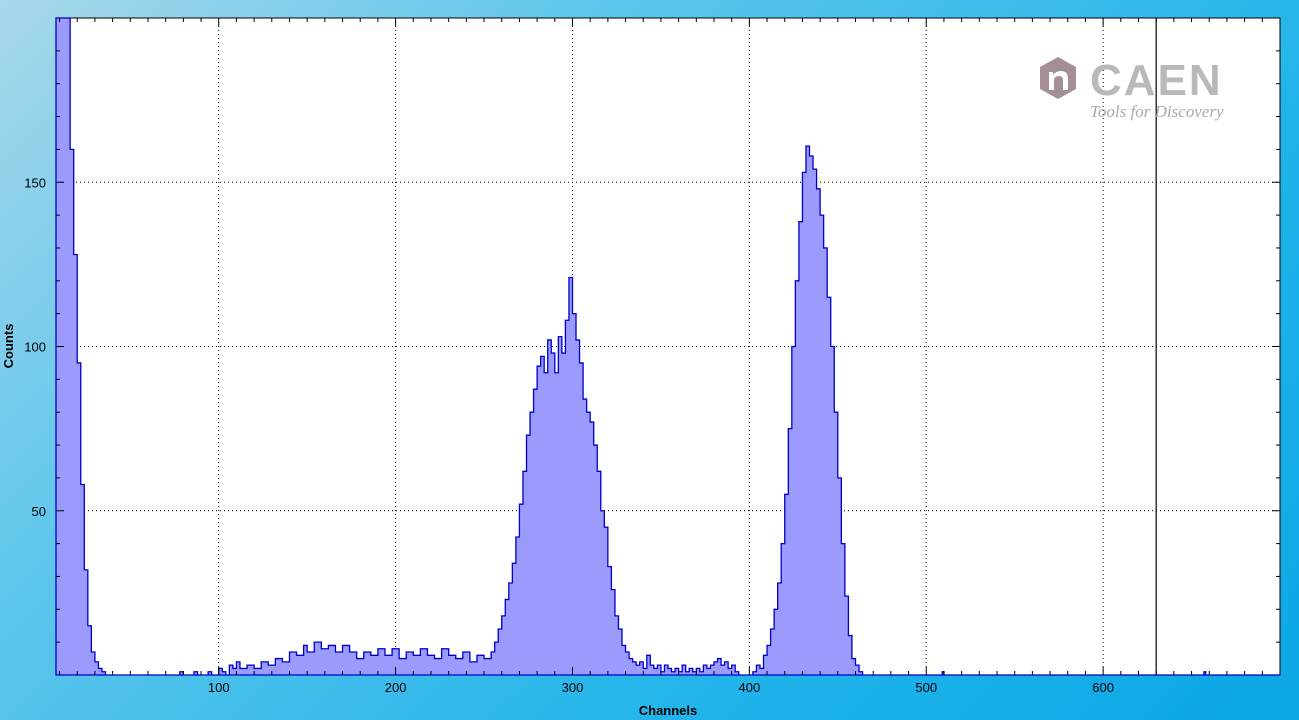  What do you see at coordinates (573, 687) in the screenshot?
I see `x-tick-label: 300` at bounding box center [573, 687].